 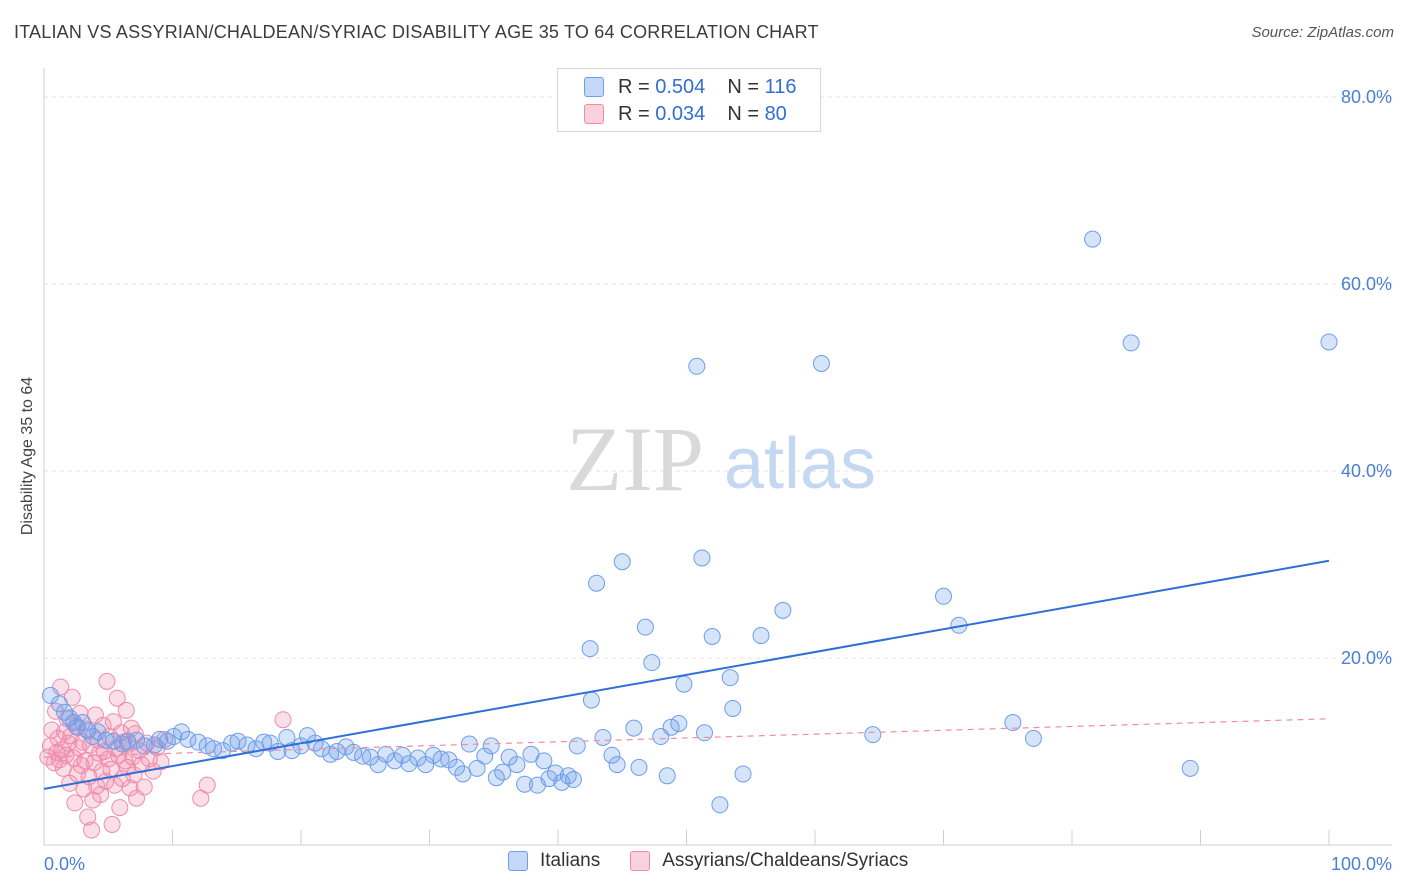 What do you see at coordinates (800, 464) in the screenshot?
I see `watermark-atlas: atlas` at bounding box center [800, 464].